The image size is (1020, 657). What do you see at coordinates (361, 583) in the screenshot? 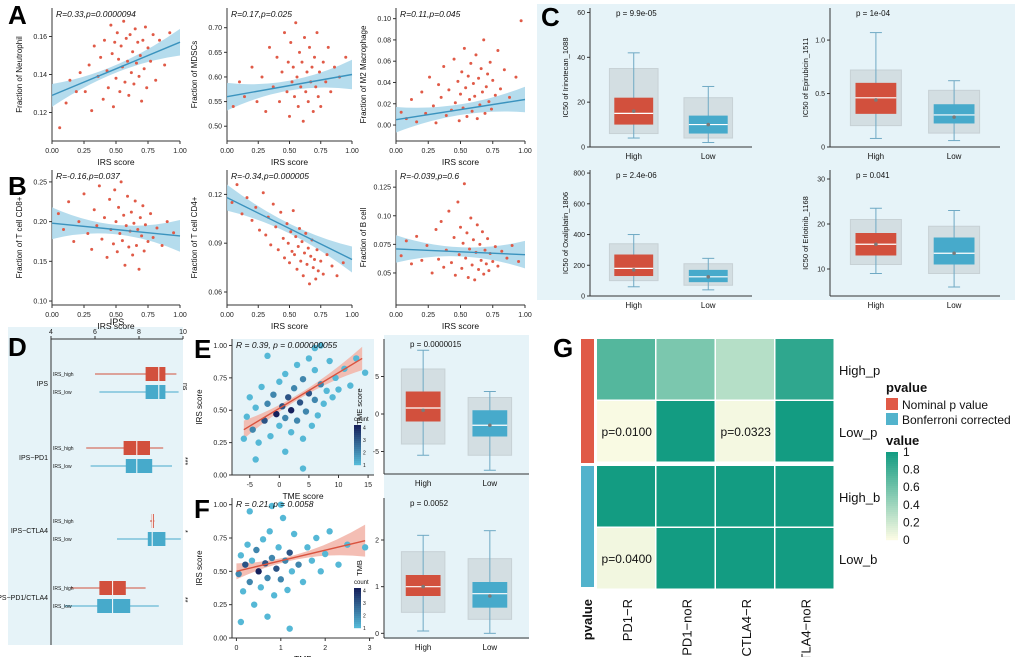
I see `count-legend-title: count` at bounding box center [361, 583].